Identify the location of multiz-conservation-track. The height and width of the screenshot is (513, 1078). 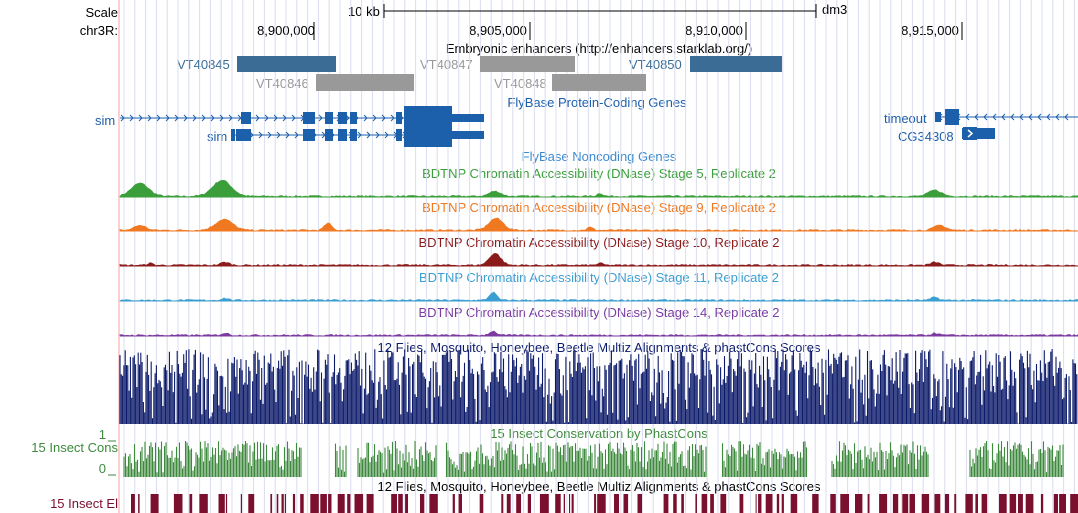
(598, 386).